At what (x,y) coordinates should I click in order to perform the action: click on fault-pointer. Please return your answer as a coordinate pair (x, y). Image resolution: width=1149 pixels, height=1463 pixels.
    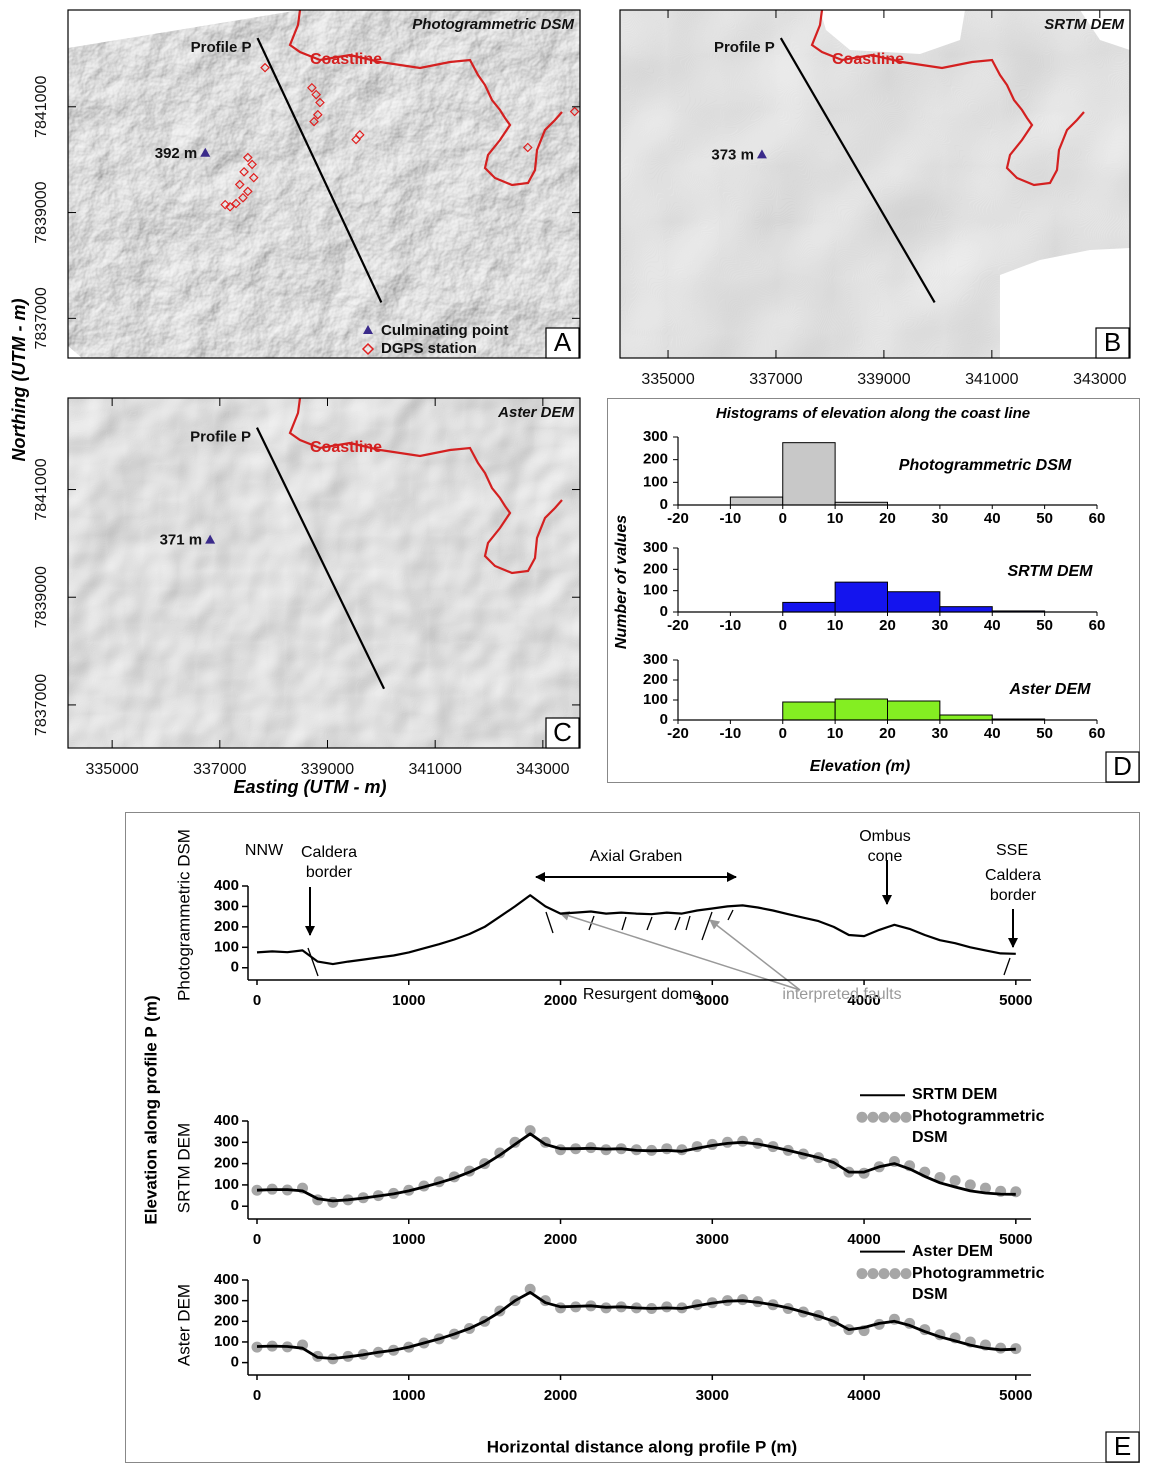
    Looking at the image, I should click on (680, 950).